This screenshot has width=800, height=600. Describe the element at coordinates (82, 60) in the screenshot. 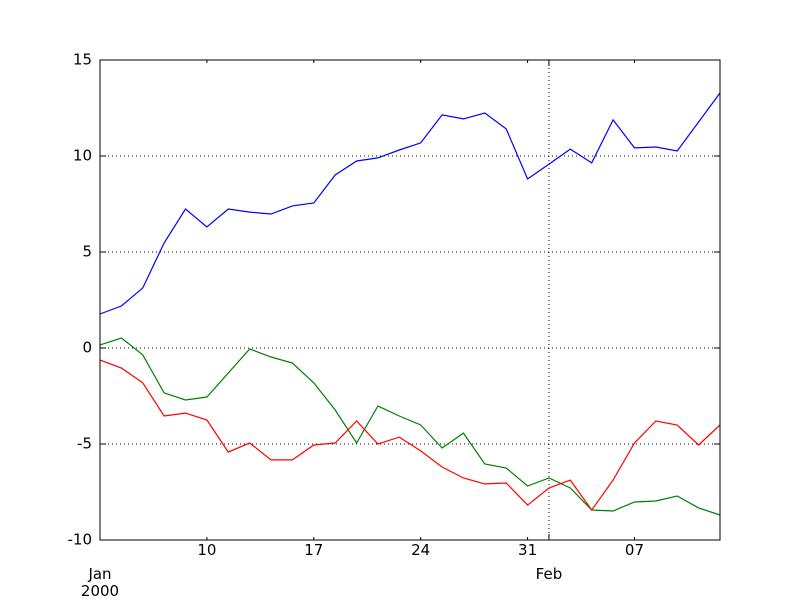

I see `y-tick-label: 15` at that location.